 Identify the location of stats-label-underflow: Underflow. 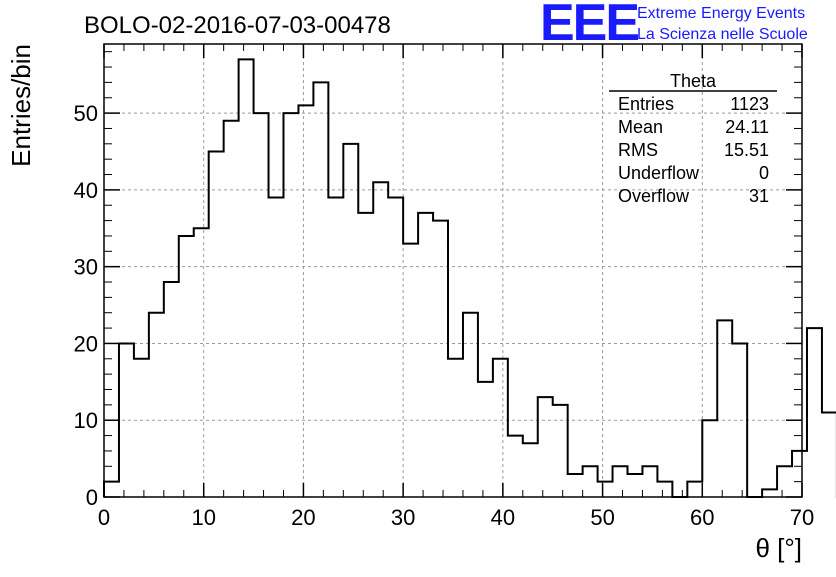
(659, 173).